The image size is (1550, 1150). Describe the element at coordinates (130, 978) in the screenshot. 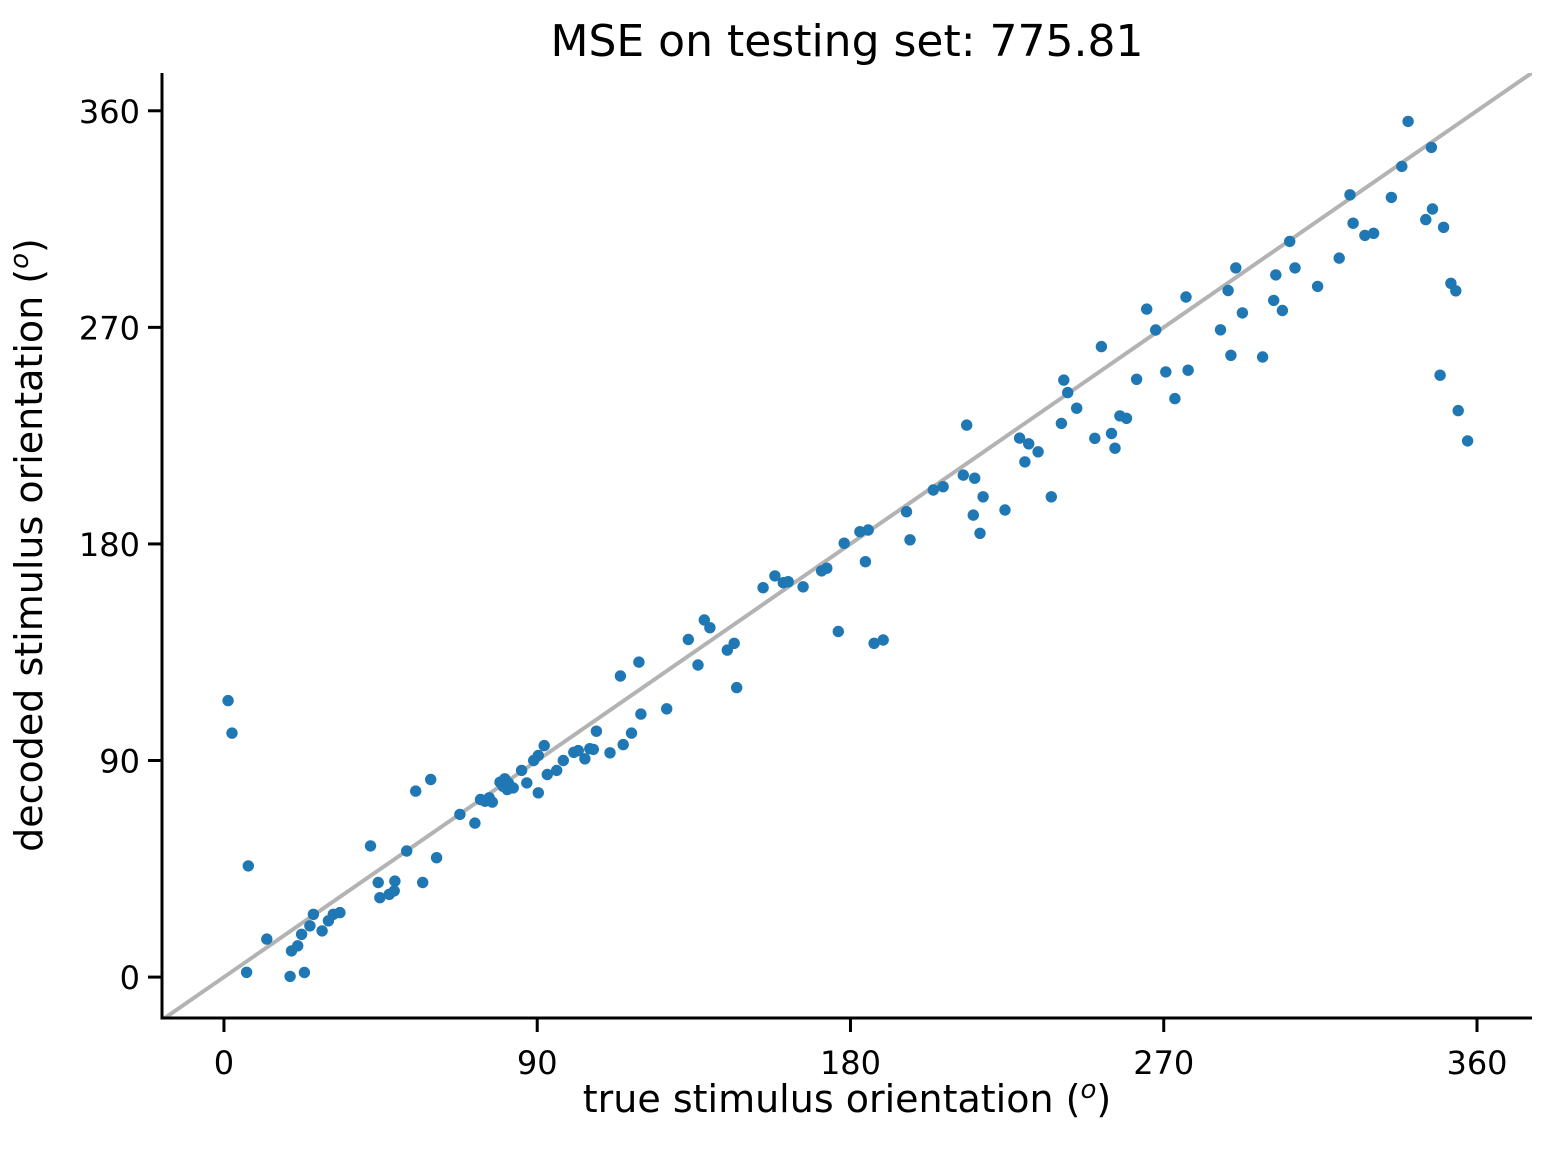

I see `y-tick-label: 0` at that location.